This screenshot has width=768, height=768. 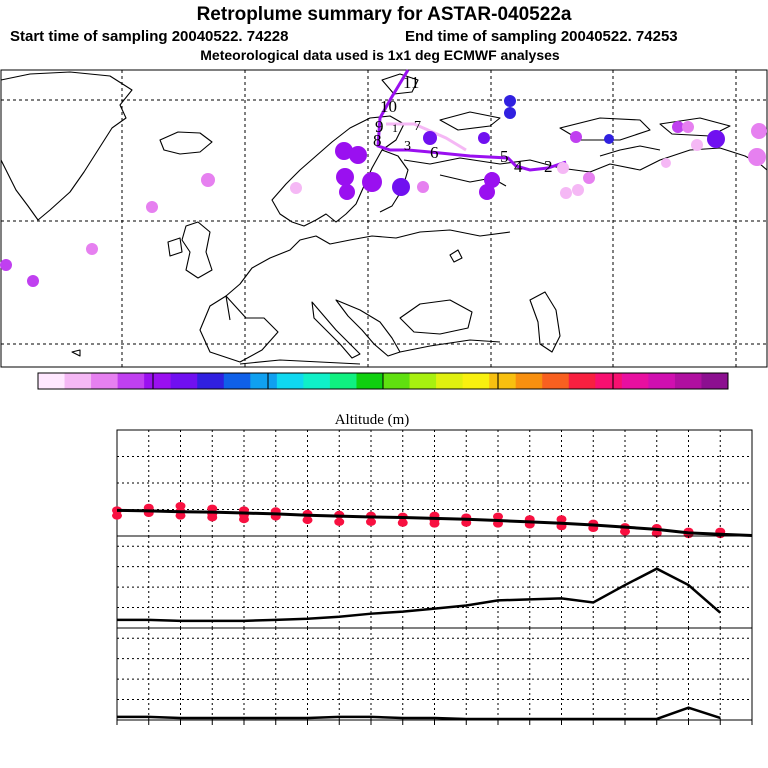 What do you see at coordinates (419, 713) in the screenshot?
I see `str-line` at bounding box center [419, 713].